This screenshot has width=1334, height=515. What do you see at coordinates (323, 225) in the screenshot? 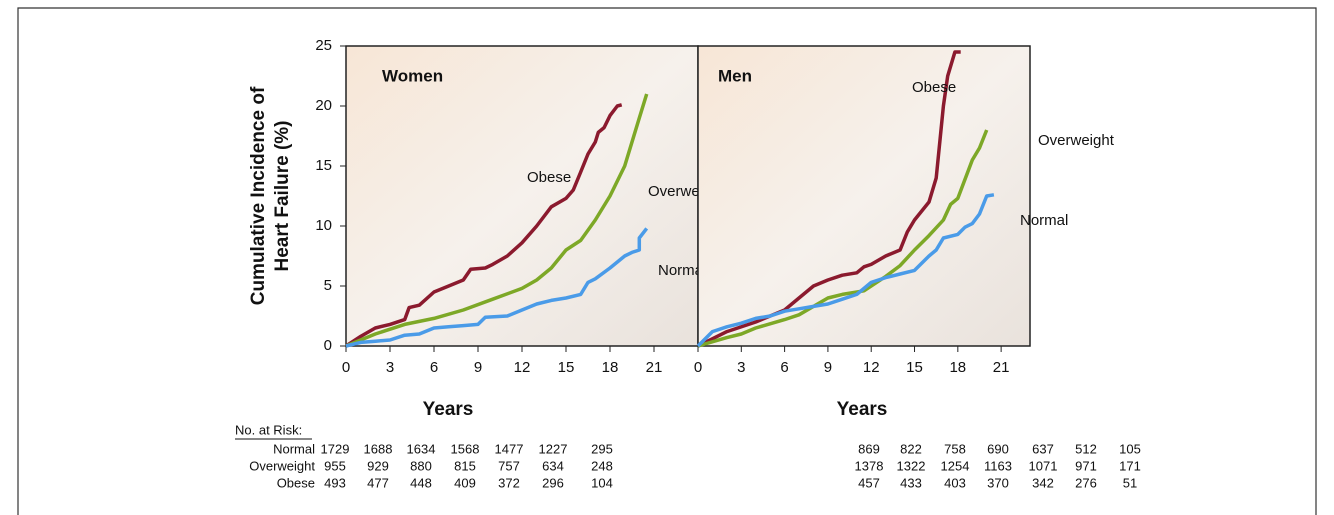
I see `y-tick-label: 10` at bounding box center [323, 225].